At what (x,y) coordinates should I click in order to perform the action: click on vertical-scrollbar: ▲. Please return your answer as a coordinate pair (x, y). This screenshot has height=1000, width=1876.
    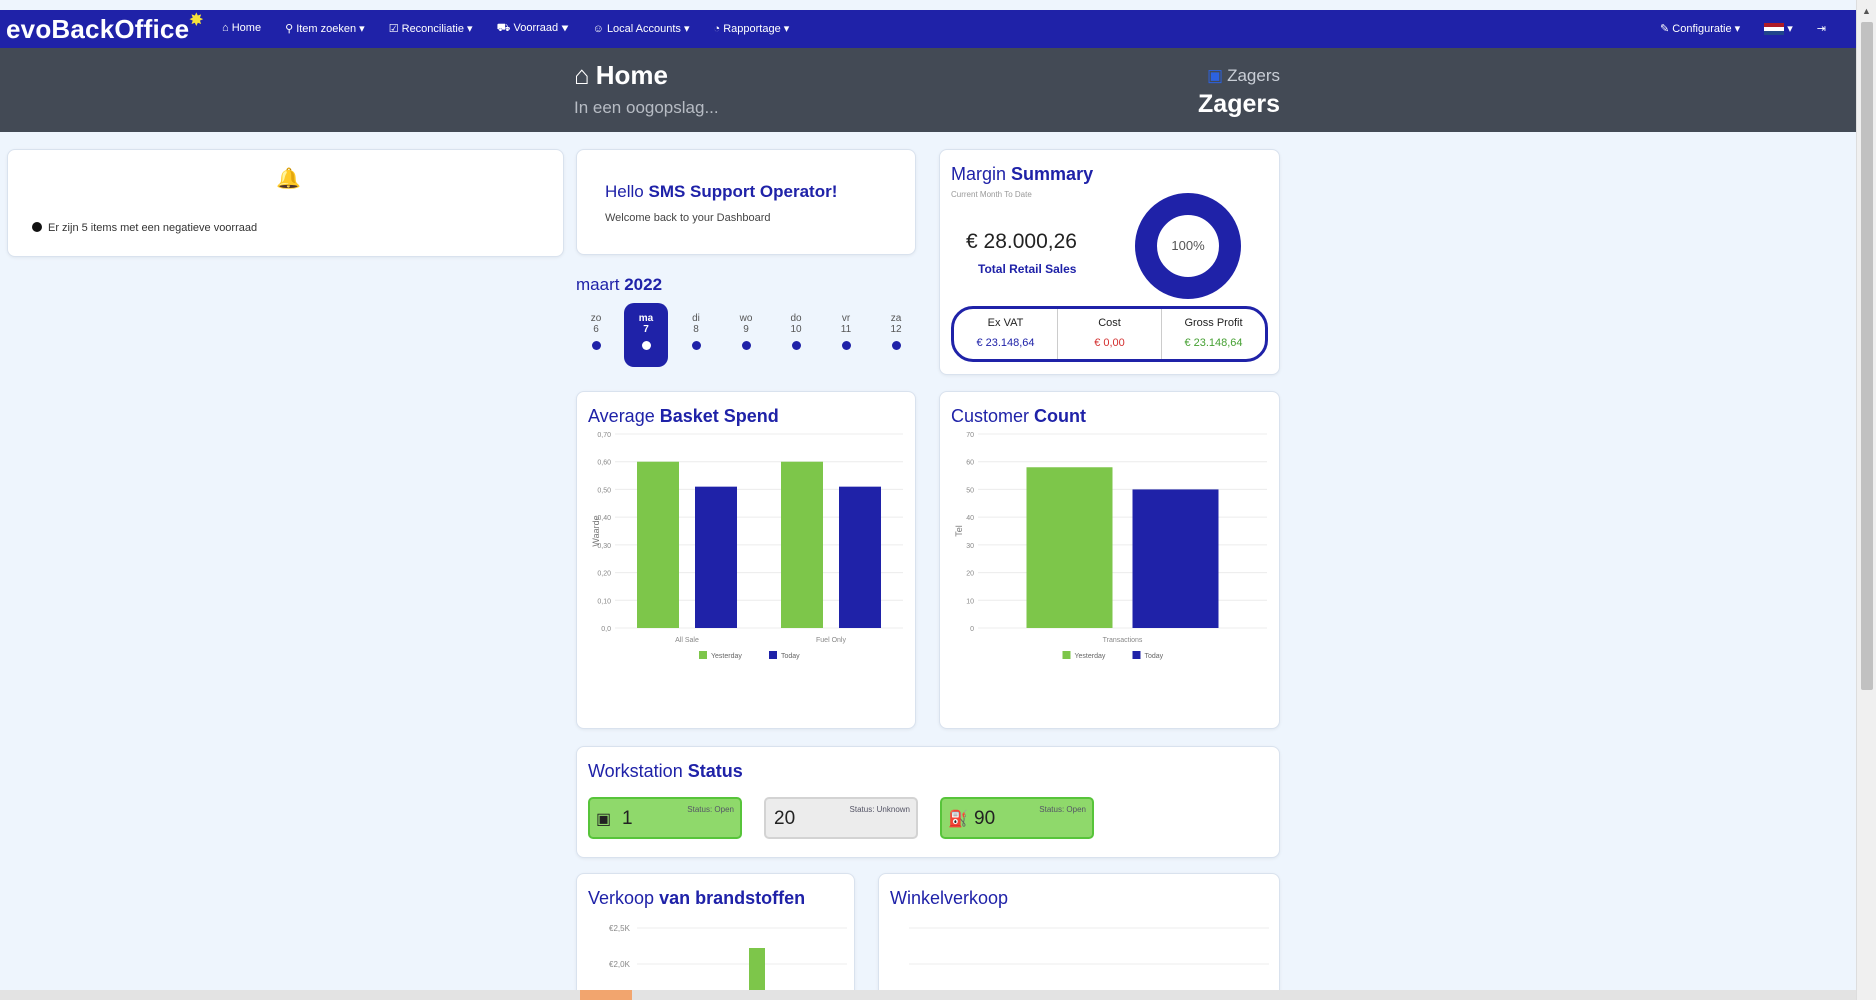
    Looking at the image, I should click on (1866, 500).